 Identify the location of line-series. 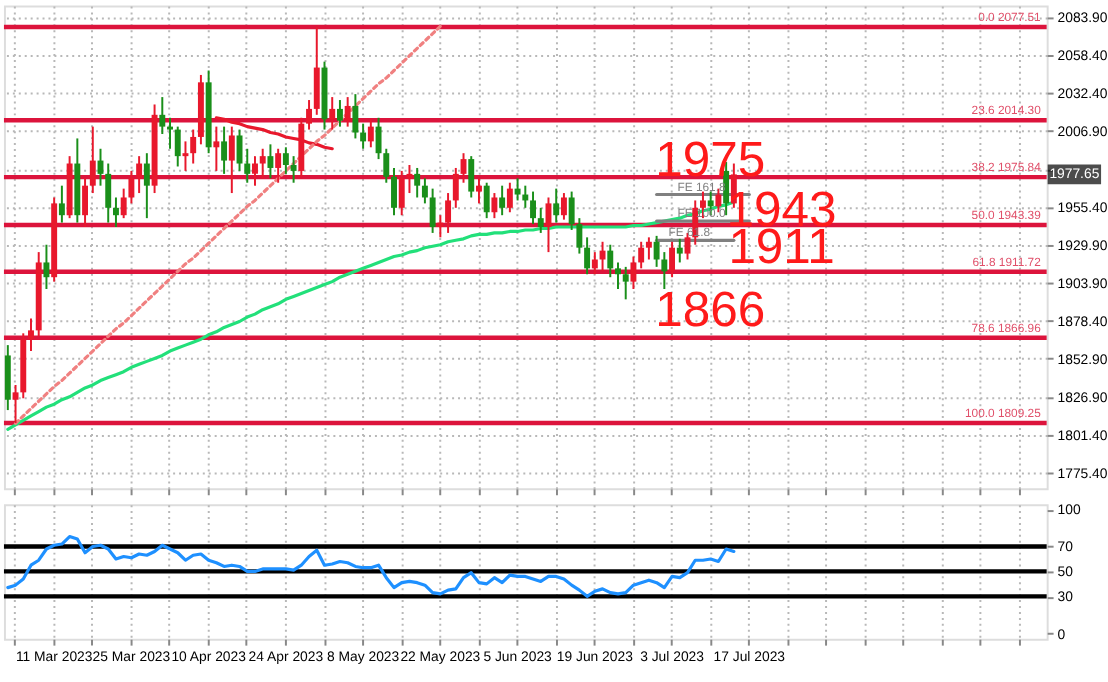
(371, 566).